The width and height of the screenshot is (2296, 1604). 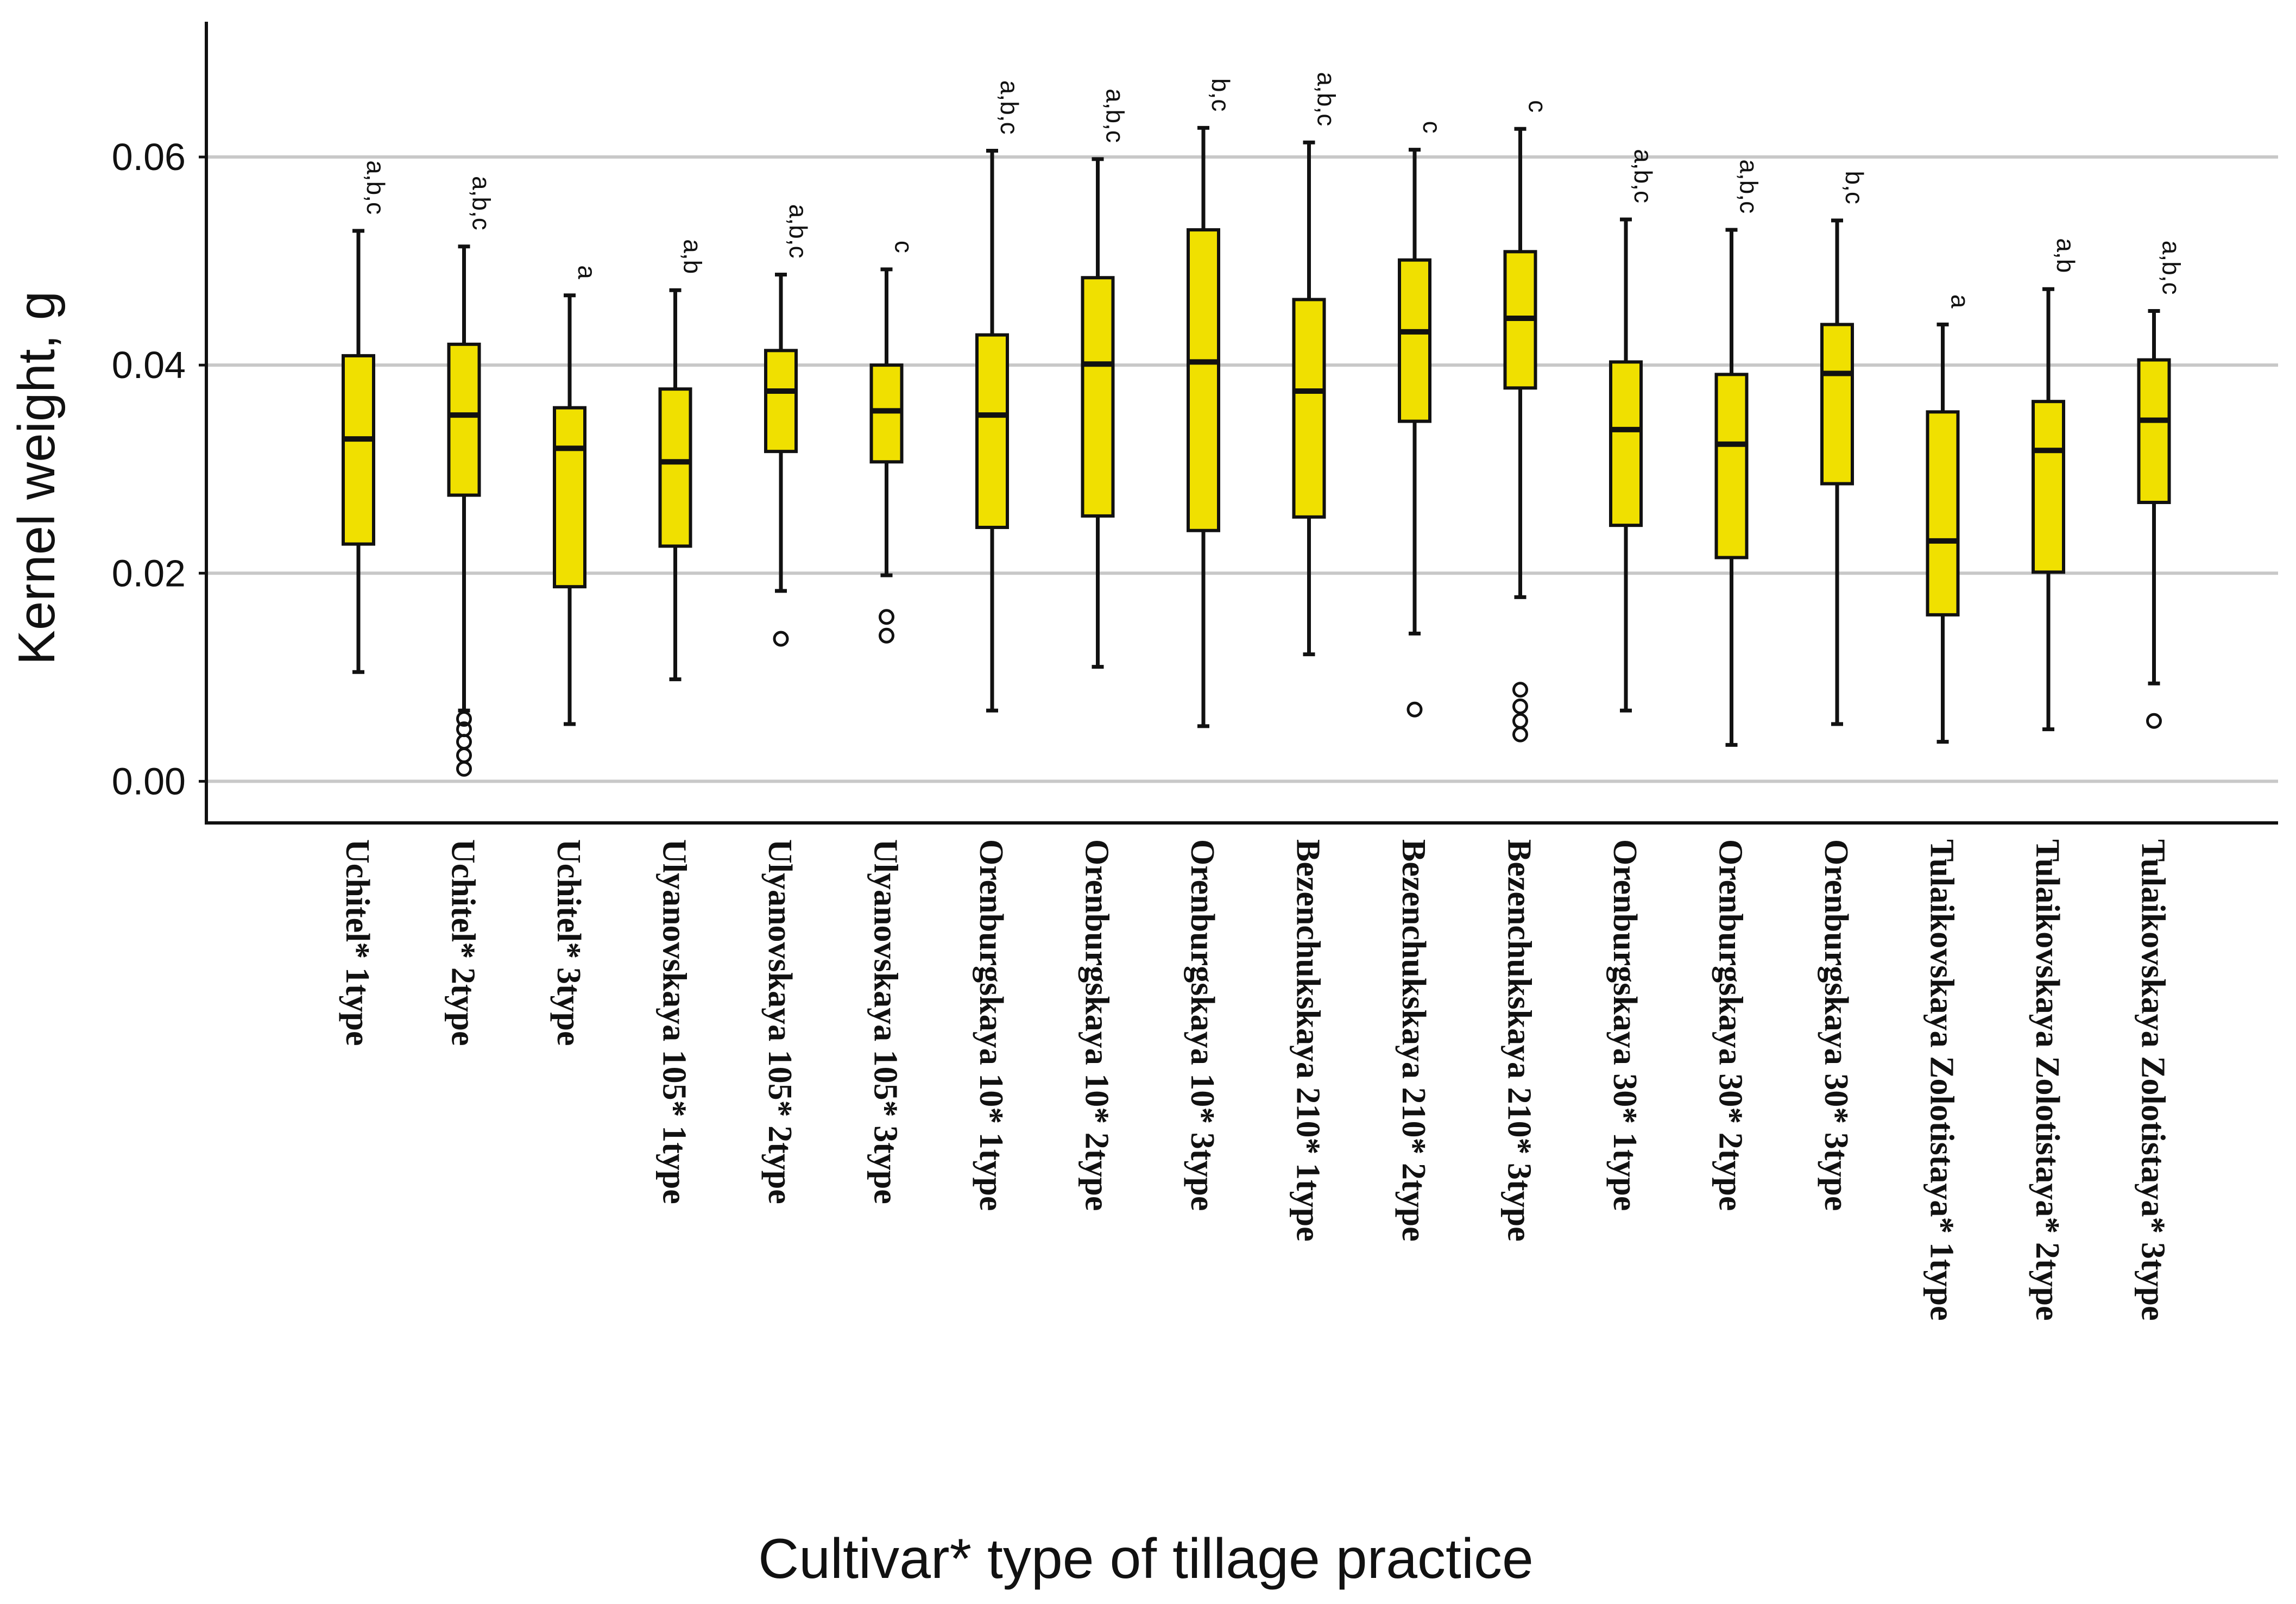 What do you see at coordinates (1414, 1040) in the screenshot?
I see `category-label: Bezenchukskaya 210* 2type` at bounding box center [1414, 1040].